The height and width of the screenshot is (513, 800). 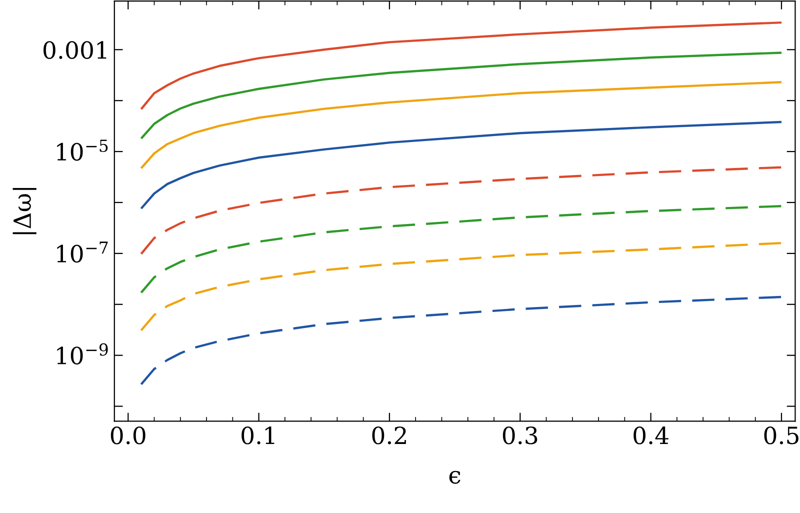 What do you see at coordinates (82, 252) in the screenshot?
I see `y-tick-label: 10$^{−7}$` at bounding box center [82, 252].